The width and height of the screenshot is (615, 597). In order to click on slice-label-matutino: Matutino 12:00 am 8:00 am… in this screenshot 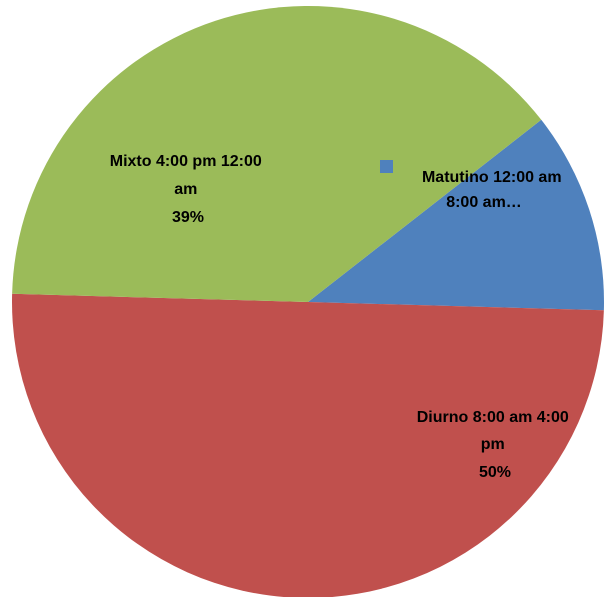, I will do `click(494, 190)`.